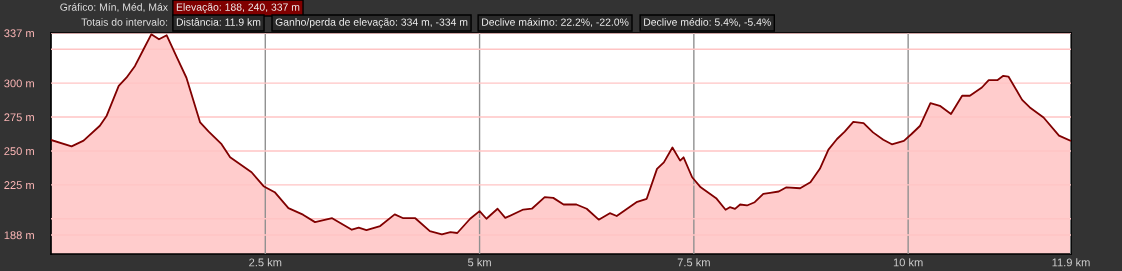 This screenshot has width=1122, height=271. I want to click on y-tick-label: 300 m, so click(19, 83).